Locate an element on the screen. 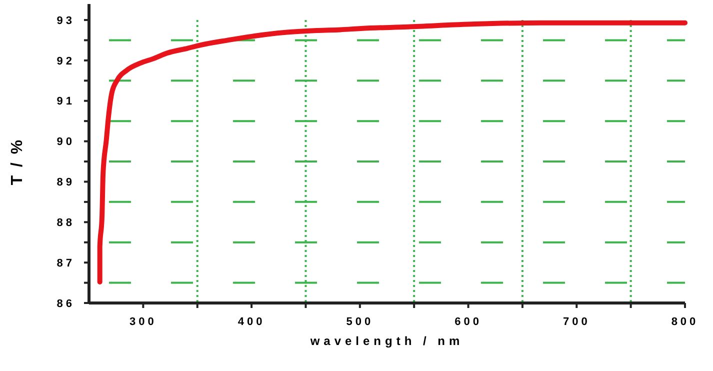 This screenshot has width=713, height=371. x-tick-label: 500 is located at coordinates (360, 322).